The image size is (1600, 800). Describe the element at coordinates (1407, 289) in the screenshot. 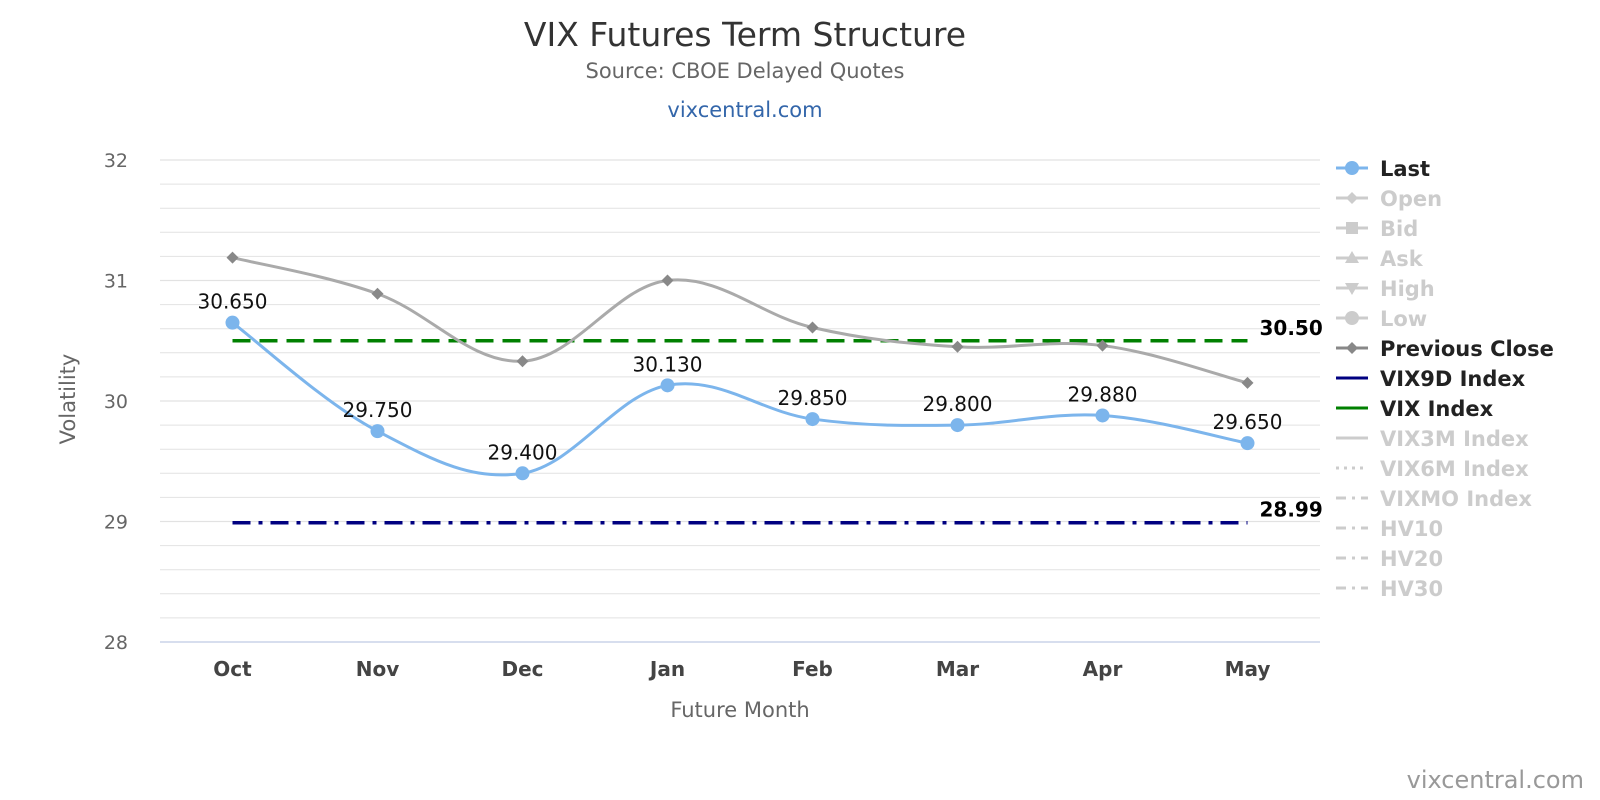

I see `legend-label: High` at that location.